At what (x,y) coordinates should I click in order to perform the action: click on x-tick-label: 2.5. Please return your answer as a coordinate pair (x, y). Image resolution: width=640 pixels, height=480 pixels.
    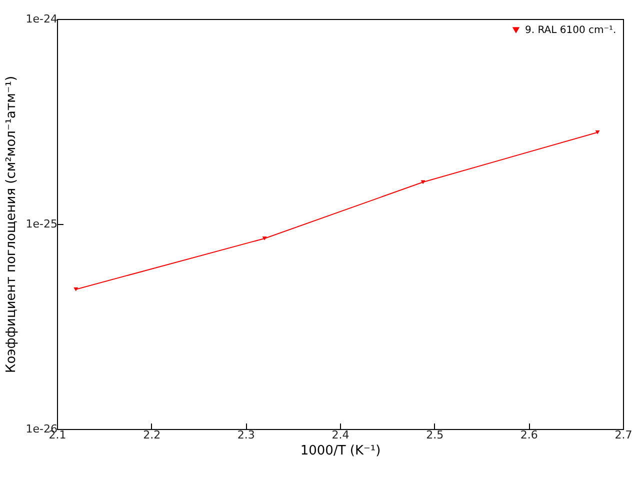
    Looking at the image, I should click on (435, 435).